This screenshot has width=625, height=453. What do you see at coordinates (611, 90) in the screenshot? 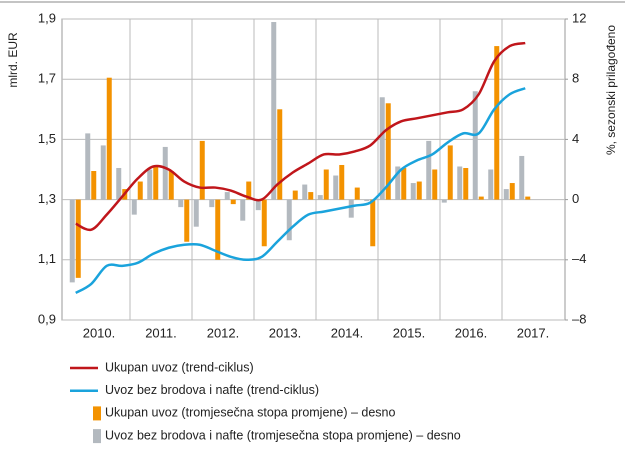
I see `y2-axis-label: %, sezonski prilagođeno` at bounding box center [611, 90].